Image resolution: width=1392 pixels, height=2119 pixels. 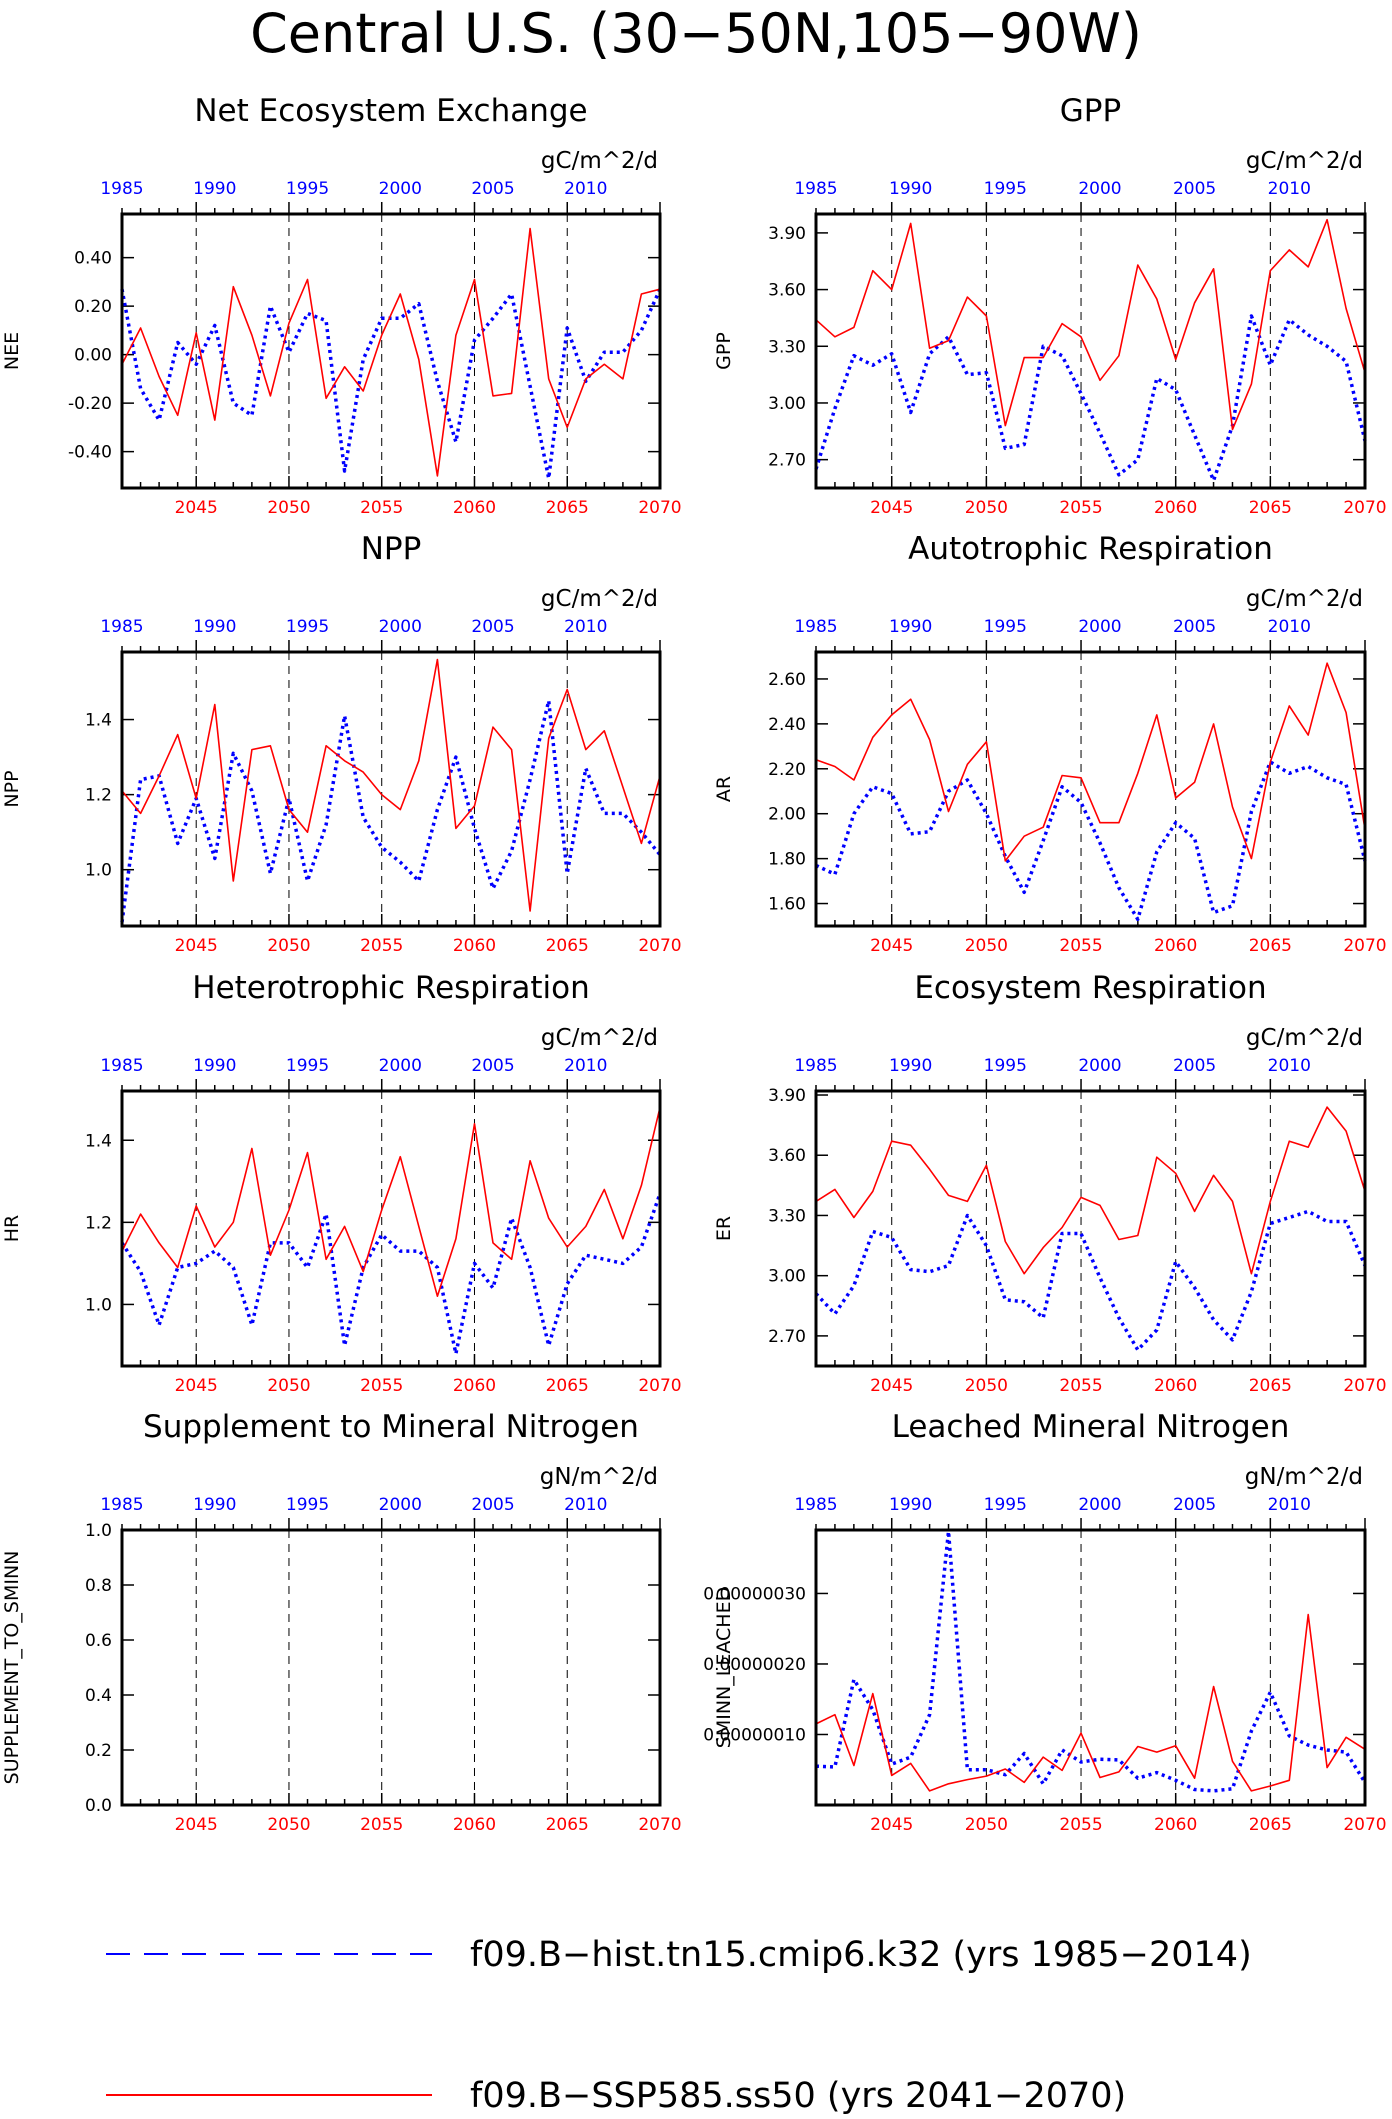 What do you see at coordinates (98, 721) in the screenshot?
I see `y-tick-label: 1.4` at bounding box center [98, 721].